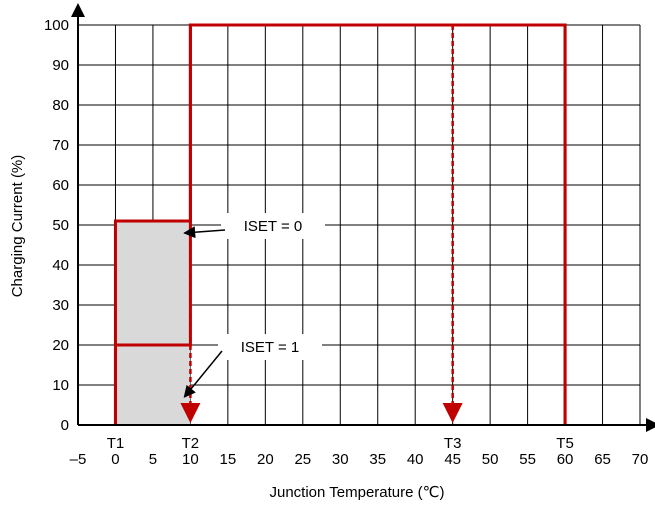 This screenshot has height=527, width=655. Describe the element at coordinates (452, 459) in the screenshot. I see `x-tick-label: 45` at that location.